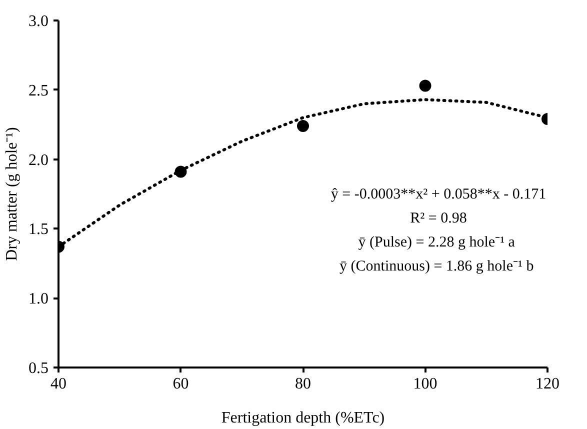 This screenshot has height=429, width=587. Describe the element at coordinates (425, 384) in the screenshot. I see `x-tick-label: 100` at that location.